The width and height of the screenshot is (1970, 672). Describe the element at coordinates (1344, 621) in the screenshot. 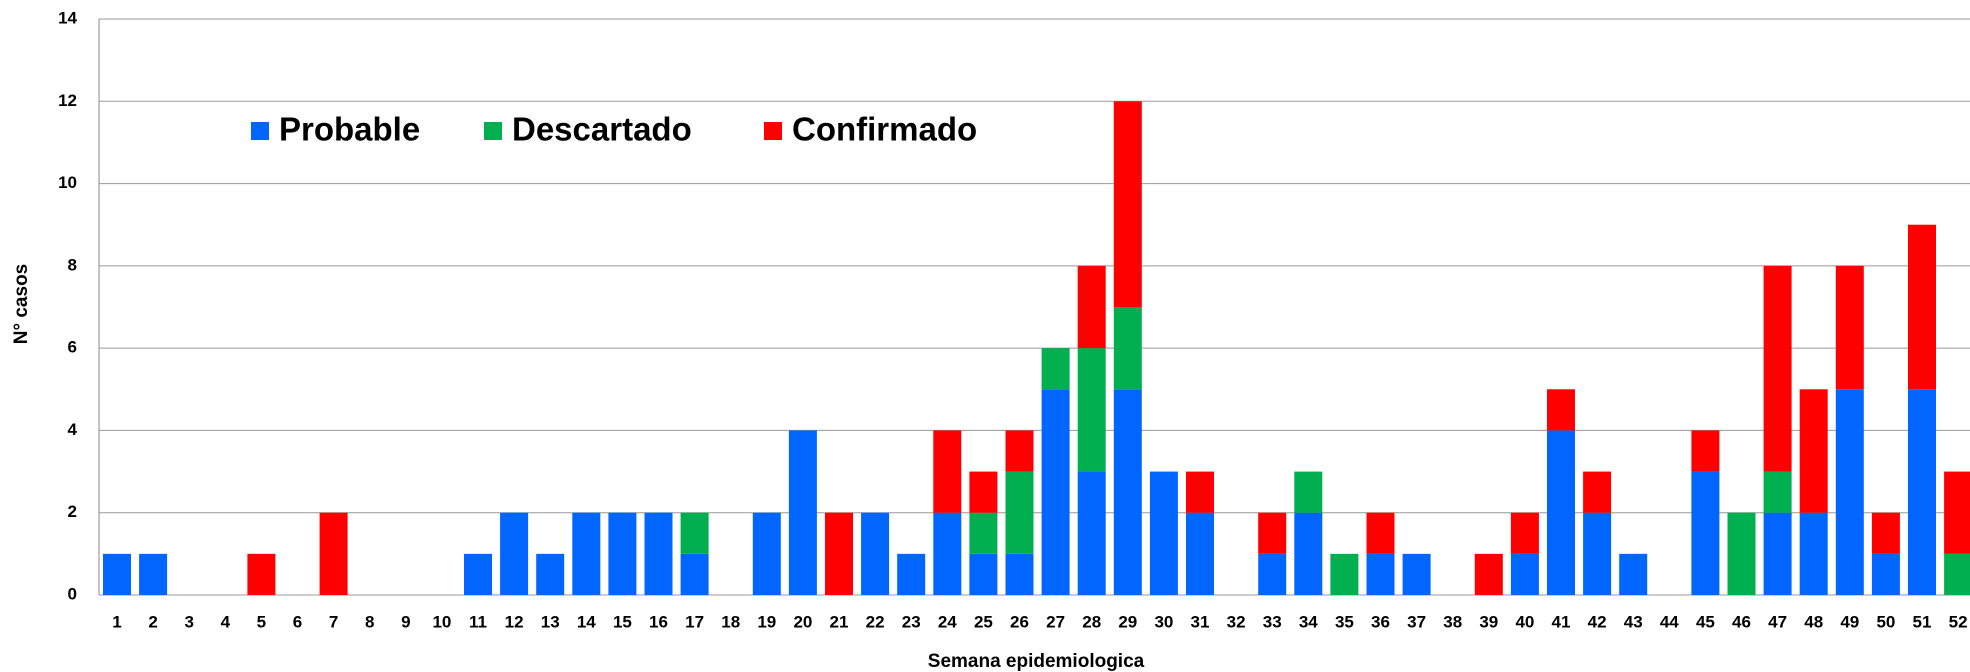

I see `x-tick-label: 35` at that location.